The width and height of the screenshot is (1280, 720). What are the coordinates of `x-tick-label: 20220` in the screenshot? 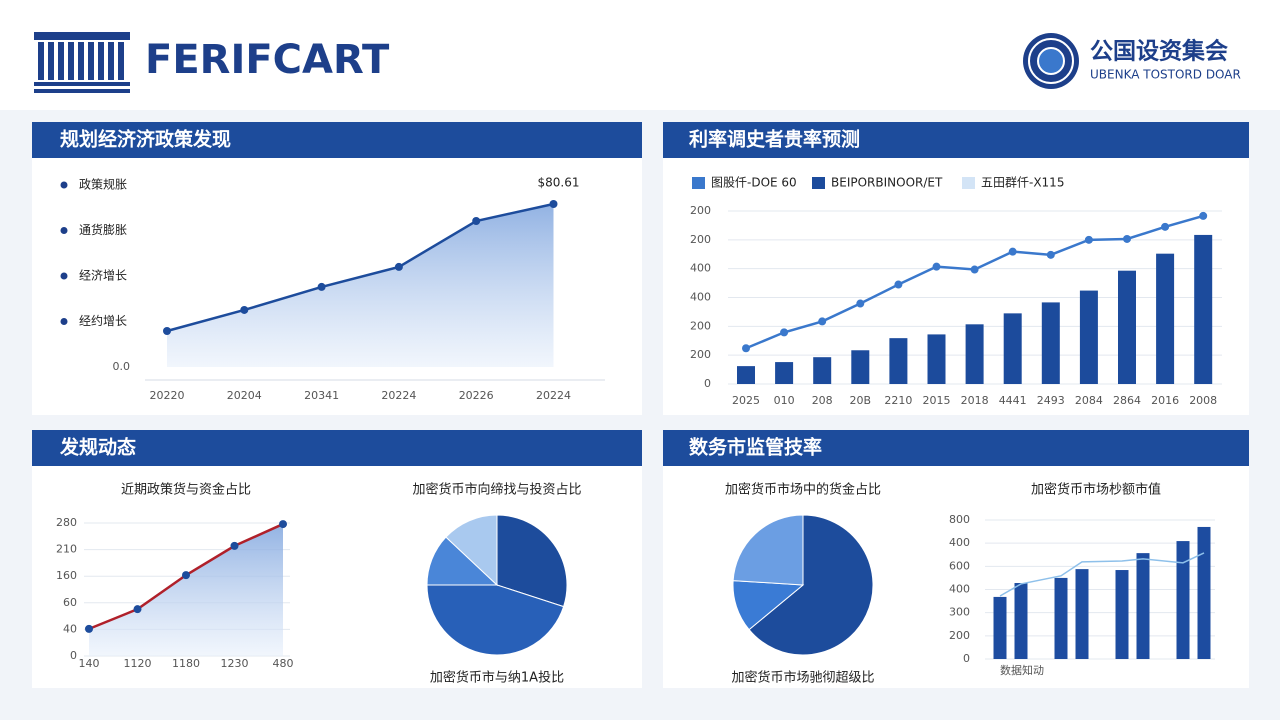 It's located at (167, 395).